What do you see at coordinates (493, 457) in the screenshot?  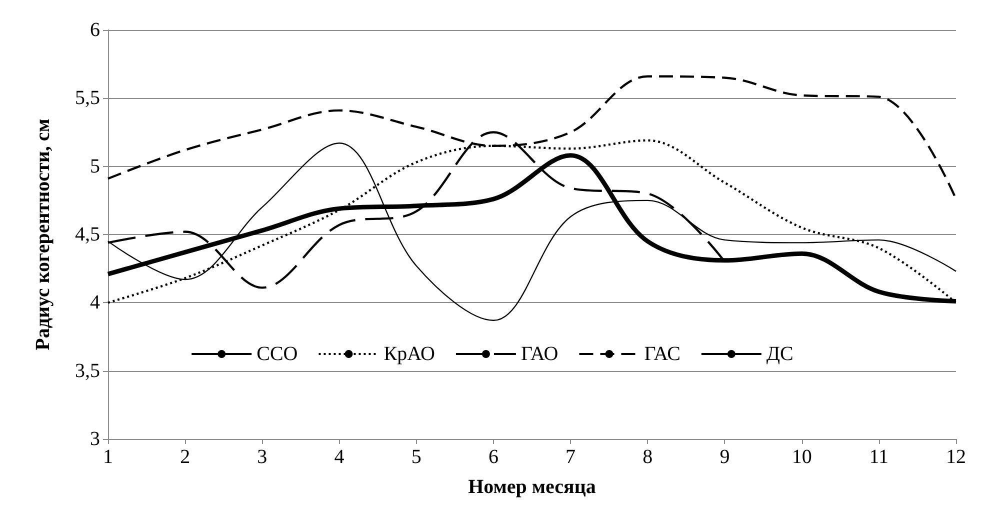 I see `x-tick-label: 6` at bounding box center [493, 457].